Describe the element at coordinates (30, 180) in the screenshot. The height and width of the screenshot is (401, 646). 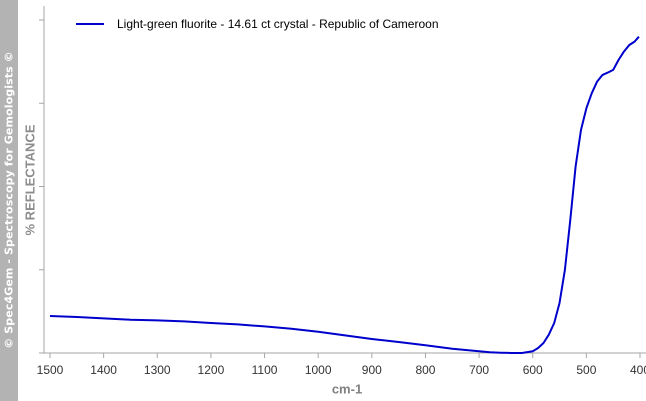
I see `y-axis-label: % REFLECTANCE` at that location.